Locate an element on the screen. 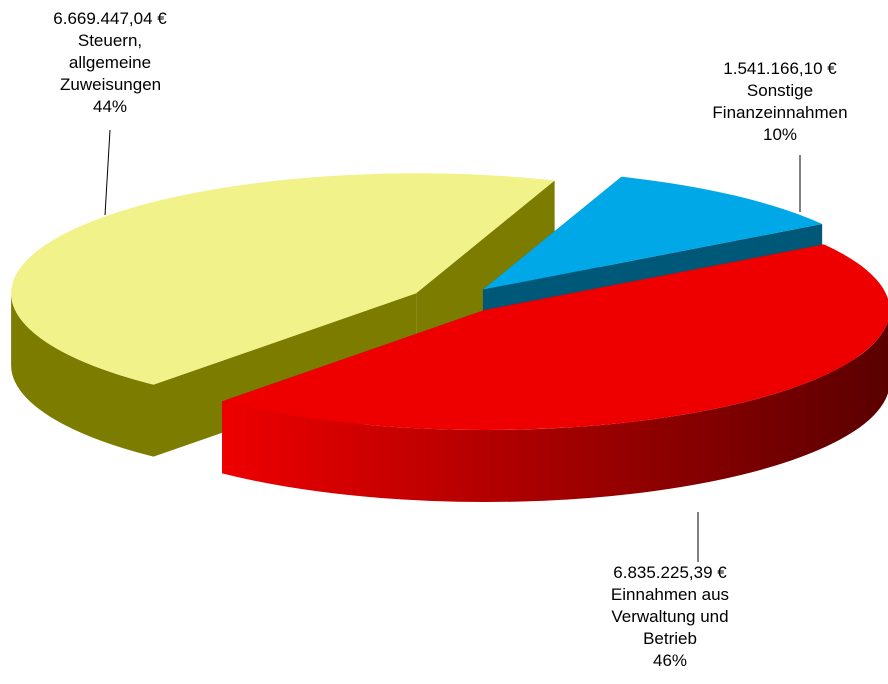 This screenshot has width=888, height=684. slice is located at coordinates (652, 233).